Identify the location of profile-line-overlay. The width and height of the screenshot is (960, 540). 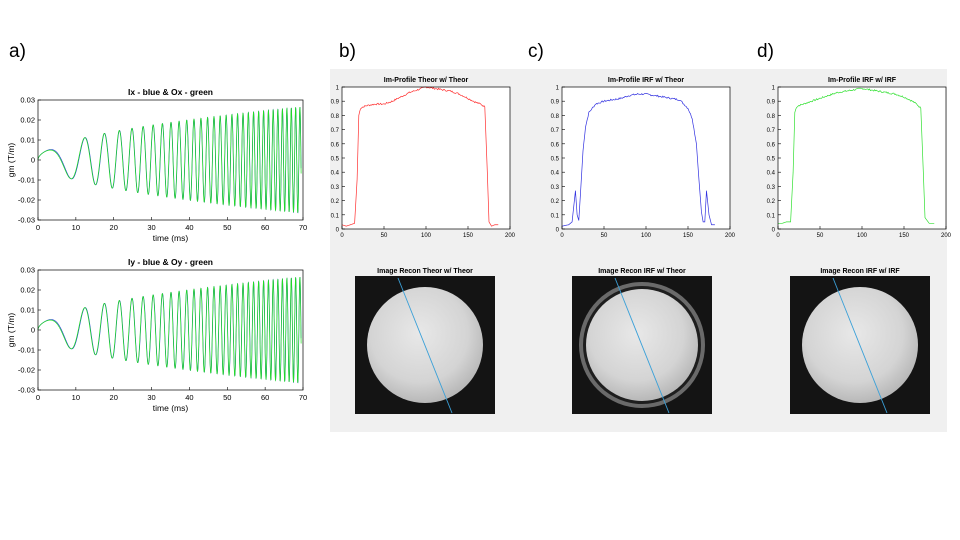
(860, 345).